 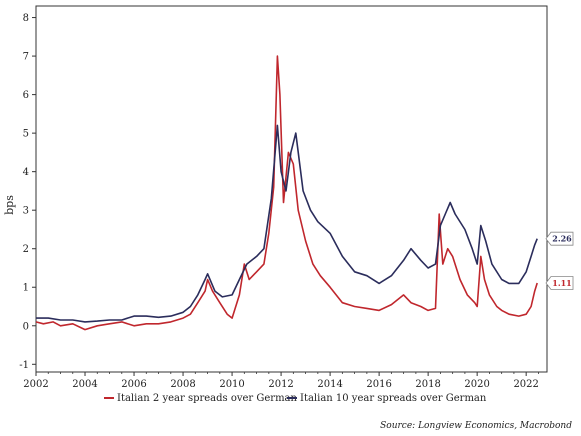 I want to click on y-tick-label: -1, so click(x=24, y=365).